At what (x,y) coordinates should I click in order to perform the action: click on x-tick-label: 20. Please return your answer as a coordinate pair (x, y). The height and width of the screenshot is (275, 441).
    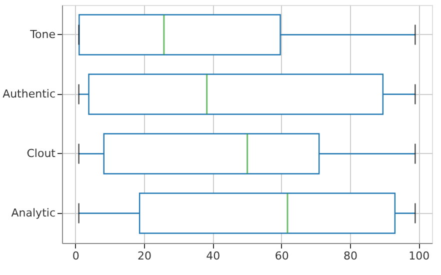
    Looking at the image, I should click on (145, 256).